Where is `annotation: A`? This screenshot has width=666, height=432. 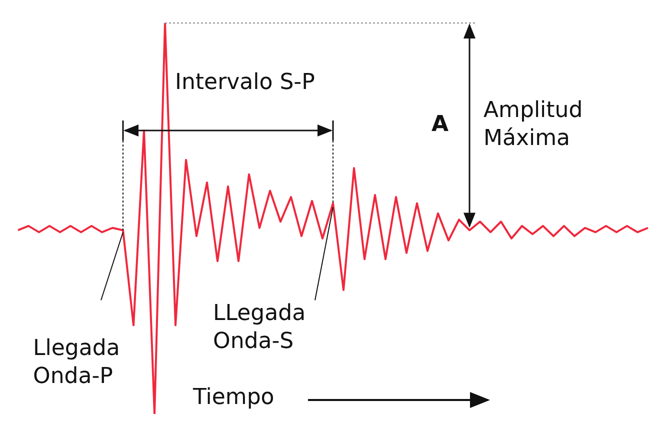 annotation: A is located at coordinates (441, 124).